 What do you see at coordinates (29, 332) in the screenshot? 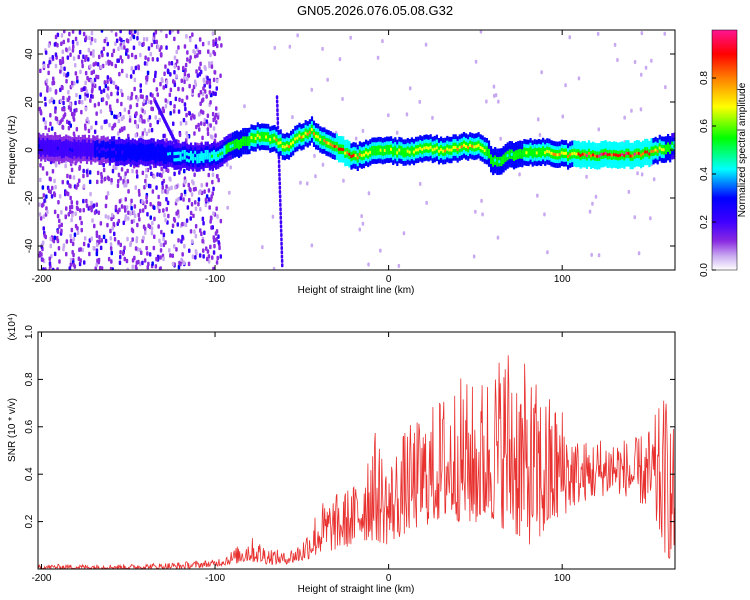
I see `y-tick-label: 1.0` at bounding box center [29, 332].